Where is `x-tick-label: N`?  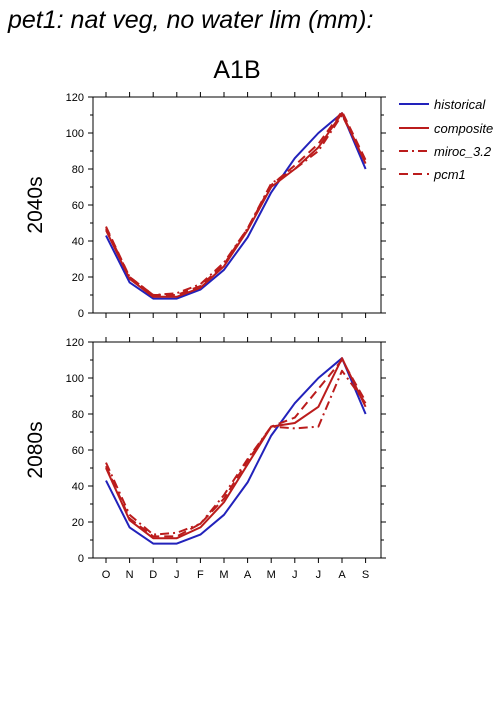
x-tick-label: N is located at coordinates (130, 575).